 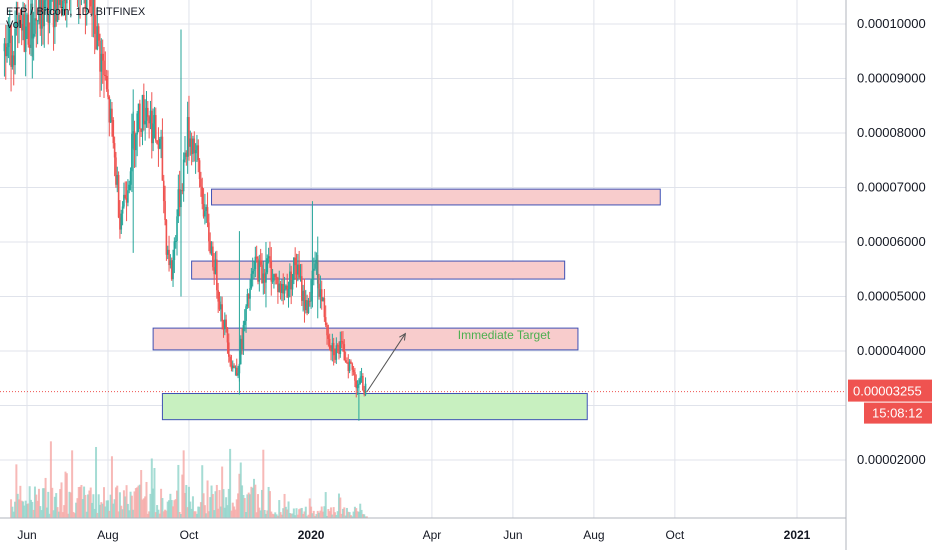 I want to click on price-tag-value: 0.00003255, so click(x=887, y=391).